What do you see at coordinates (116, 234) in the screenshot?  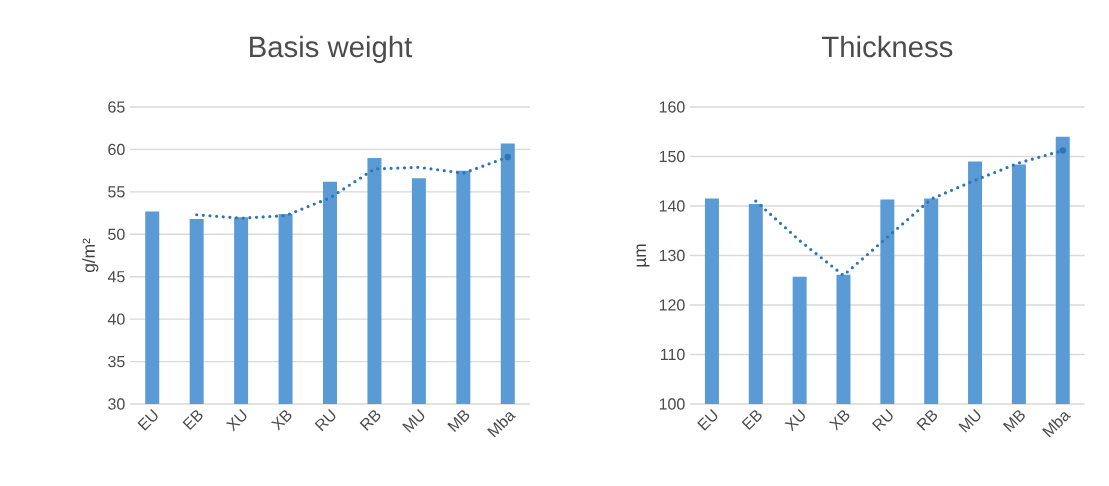 I see `y-tick-label: 50` at bounding box center [116, 234].